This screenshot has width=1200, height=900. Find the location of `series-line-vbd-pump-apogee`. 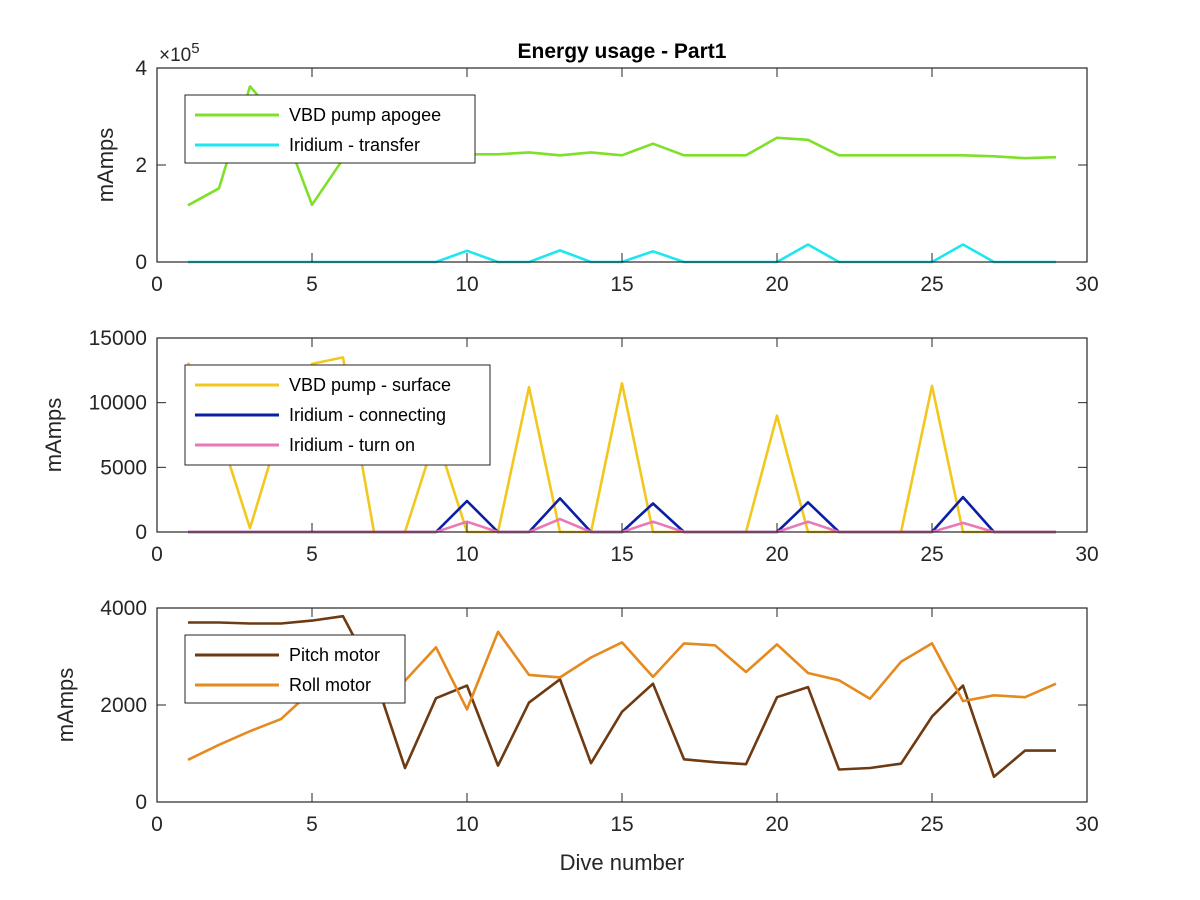

series-line-vbd-pump-apogee is located at coordinates (622, 146).